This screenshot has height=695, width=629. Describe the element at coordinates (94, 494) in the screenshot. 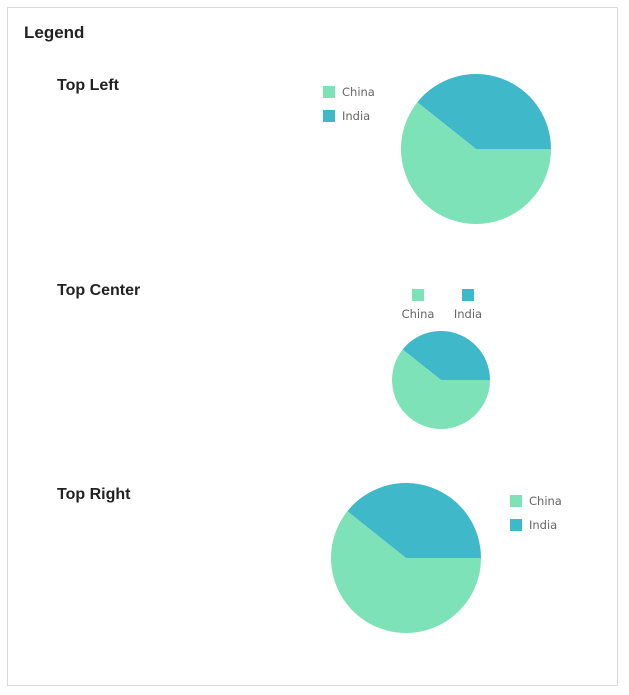

I see `chart-title-top-right: Top Right` at that location.